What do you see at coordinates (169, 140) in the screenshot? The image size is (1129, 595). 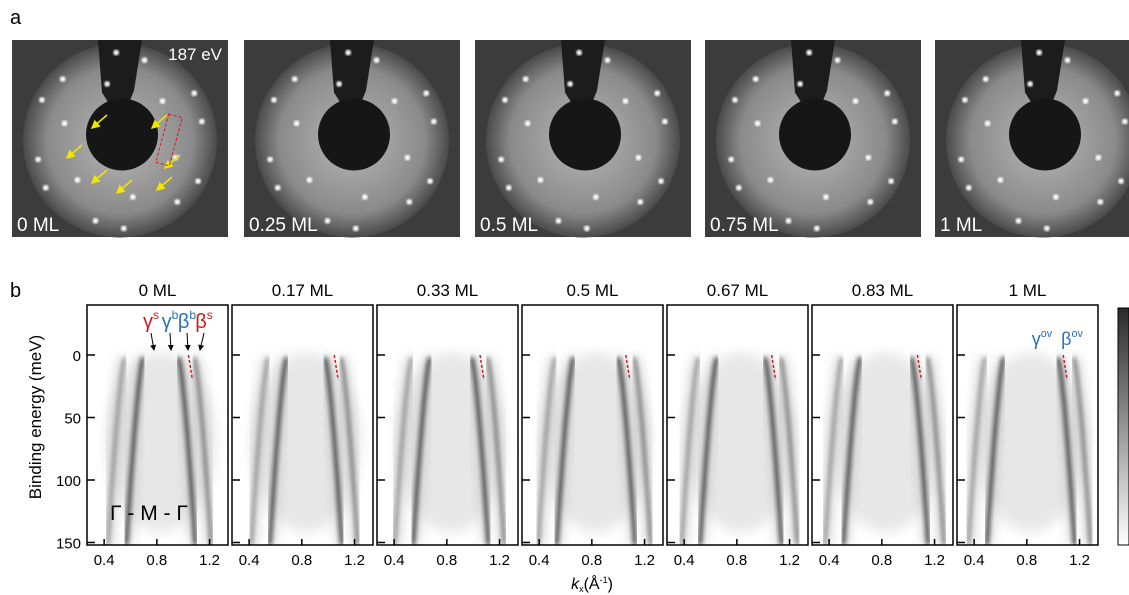 I see `highlight-box` at bounding box center [169, 140].